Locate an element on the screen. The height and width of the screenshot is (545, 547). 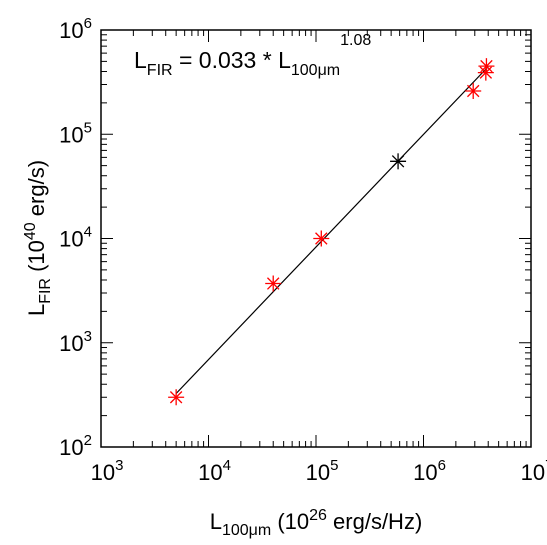
x-tick-label: 10⁵ is located at coordinates (322, 471).